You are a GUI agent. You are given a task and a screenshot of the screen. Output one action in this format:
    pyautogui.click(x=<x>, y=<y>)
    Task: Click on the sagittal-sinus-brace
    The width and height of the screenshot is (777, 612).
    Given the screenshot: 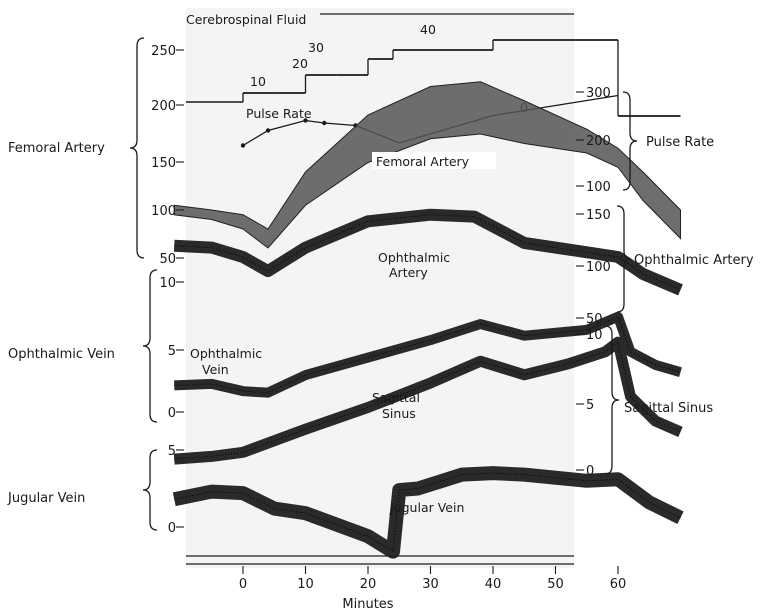 What is the action you would take?
    pyautogui.click(x=612, y=400)
    